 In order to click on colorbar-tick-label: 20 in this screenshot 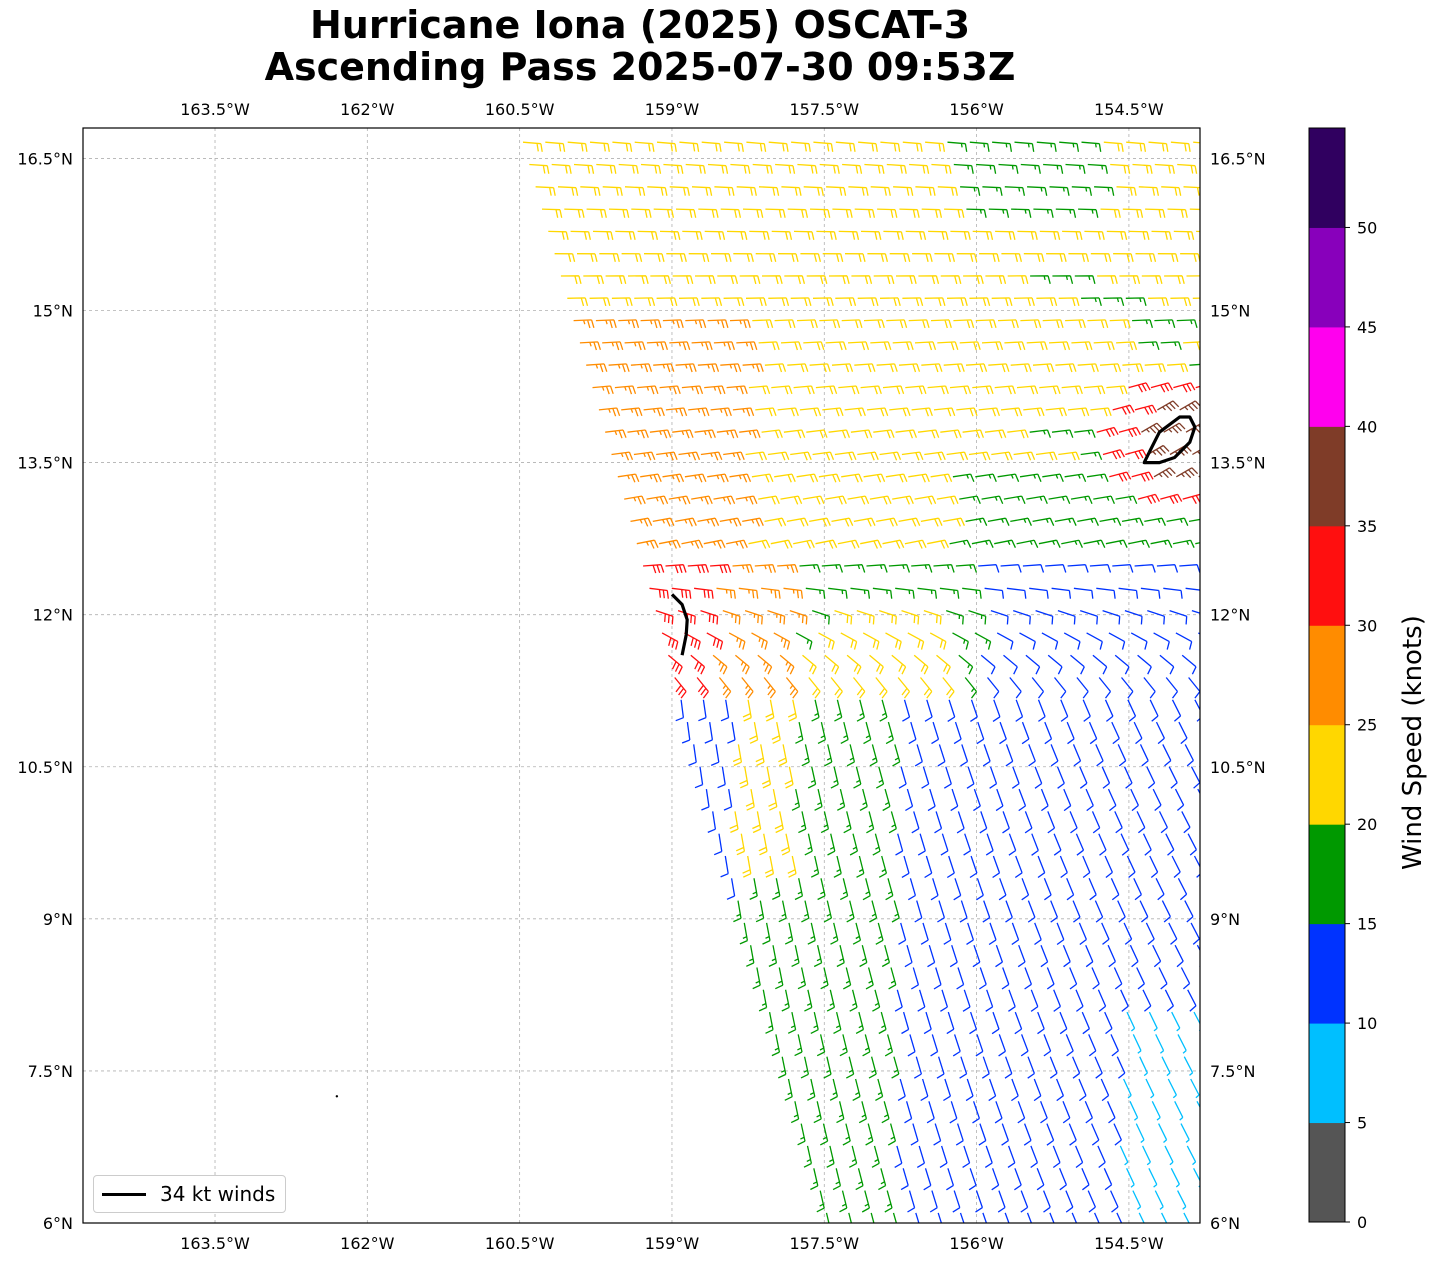, I will do `click(1367, 824)`.